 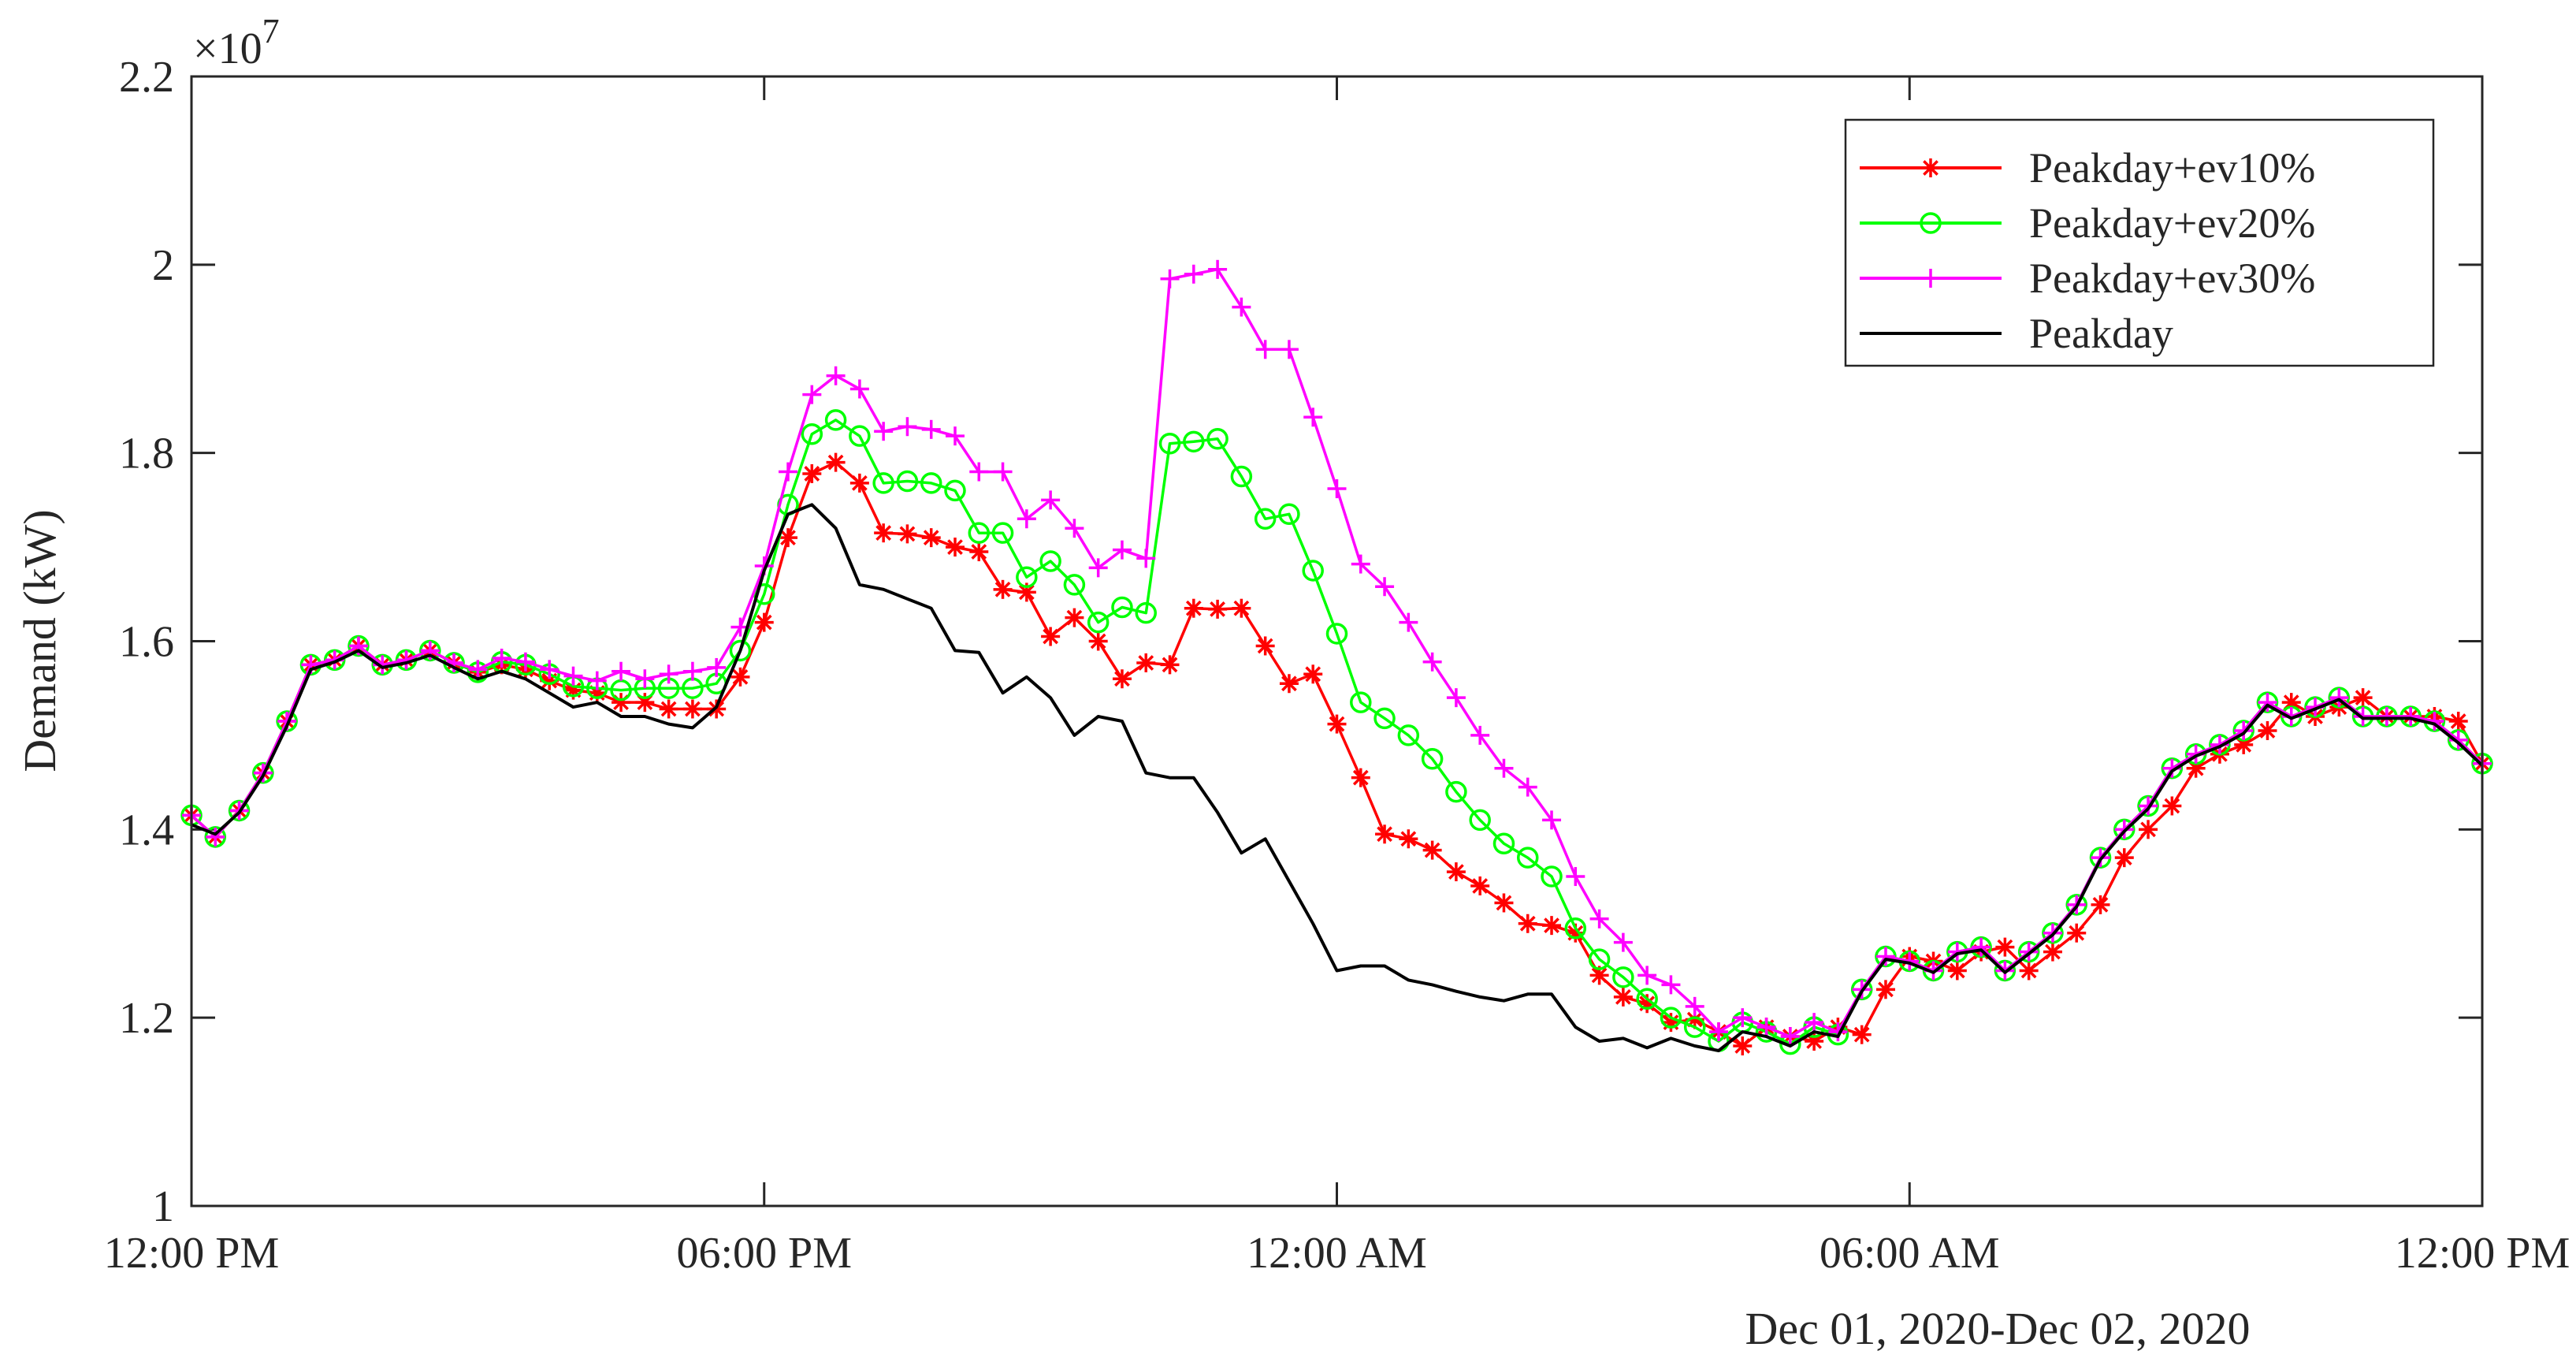 I want to click on legend-entry-peakday-ev10: Peakday+ev10%, so click(x=2087, y=168).